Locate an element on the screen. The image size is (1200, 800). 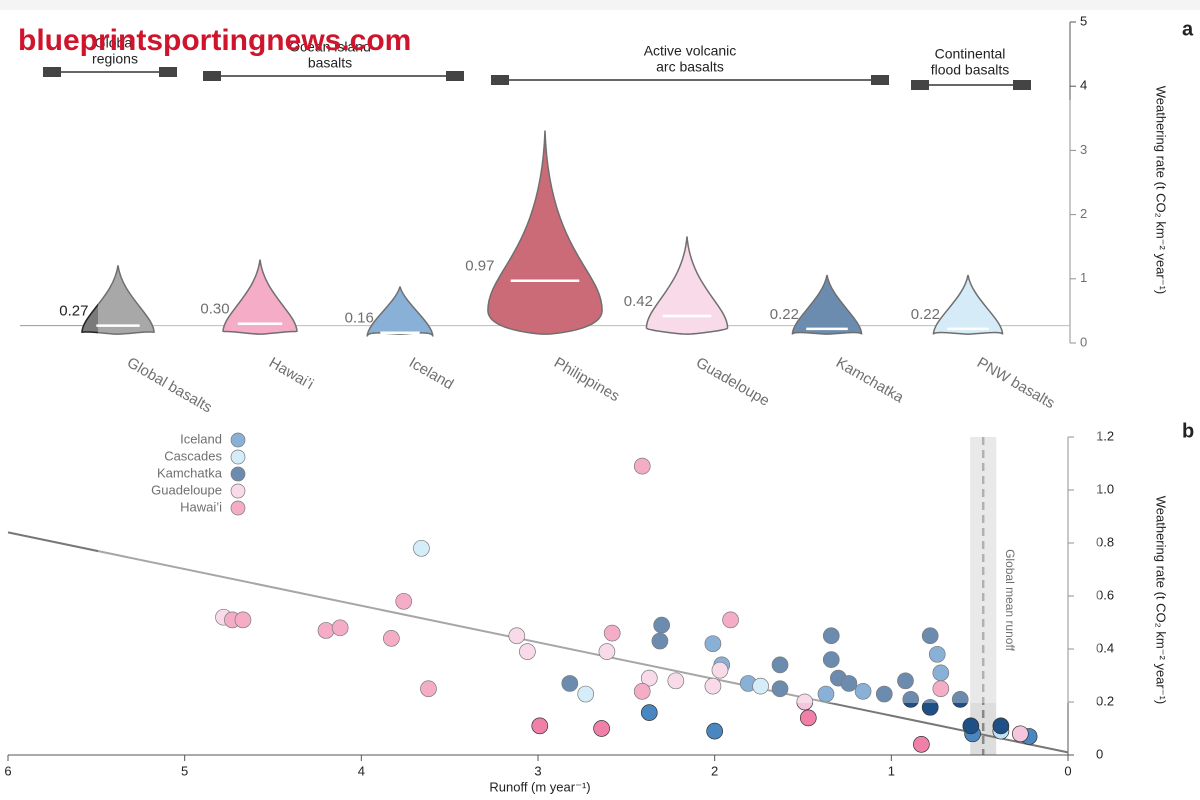
group-label: Ocean island is located at coordinates (330, 47).